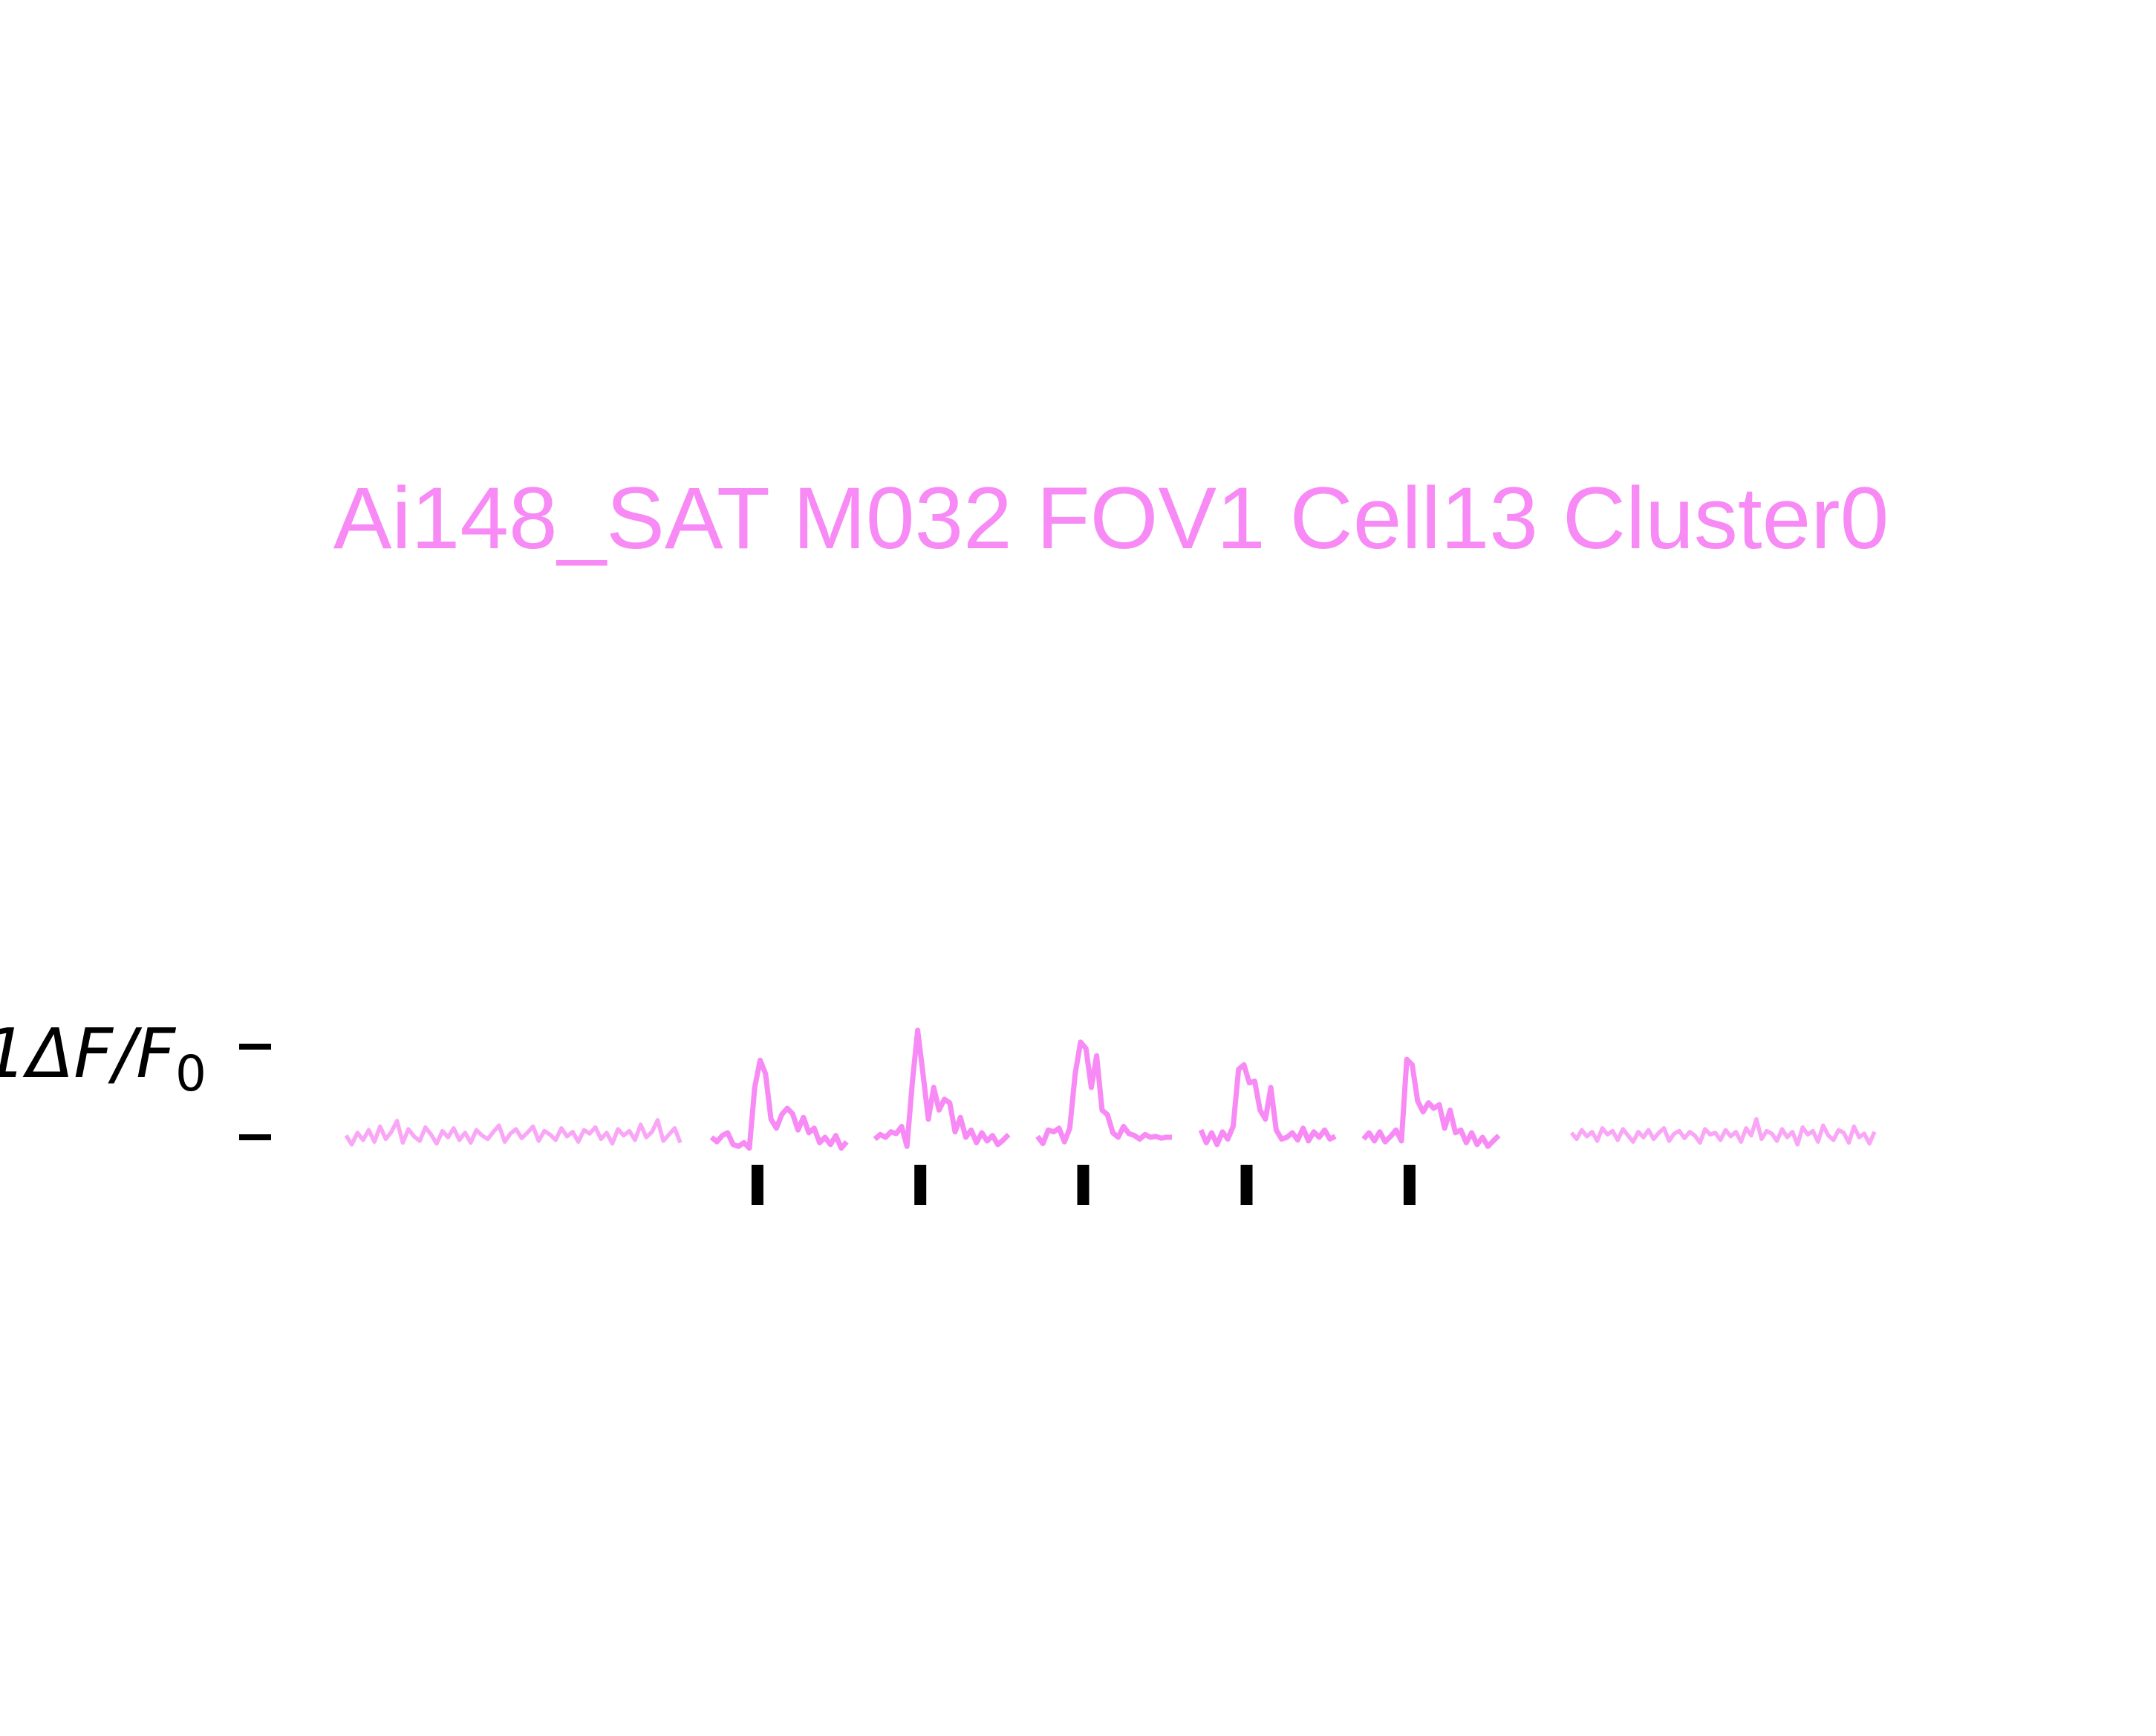 This screenshot has width=2156, height=1736. Describe the element at coordinates (513, 1132) in the screenshot. I see `trace-baseline-pre` at that location.